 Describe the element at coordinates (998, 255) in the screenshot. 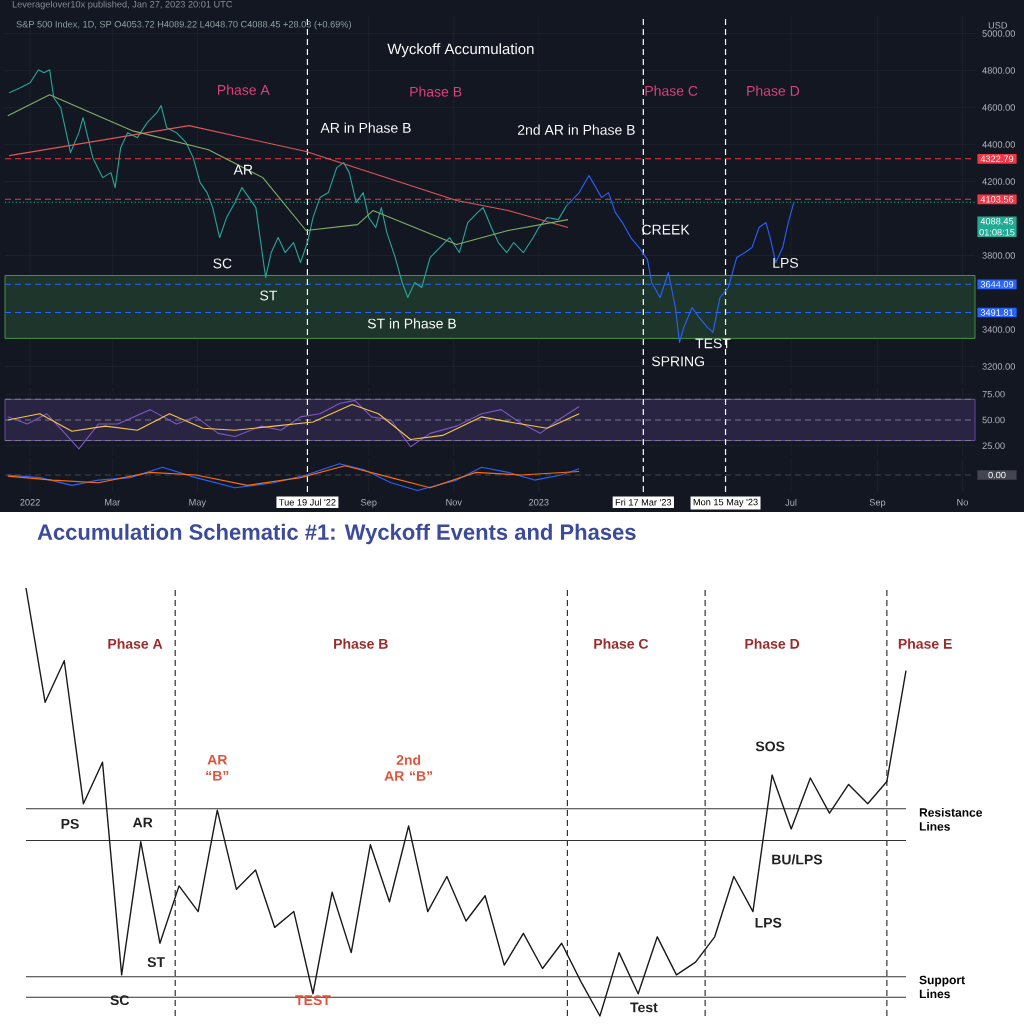

I see `y-tick-label: 3800.00` at that location.